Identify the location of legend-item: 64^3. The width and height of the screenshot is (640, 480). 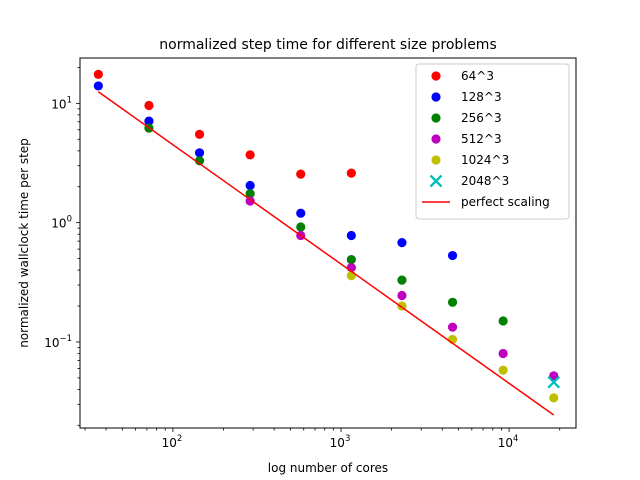
(462, 76).